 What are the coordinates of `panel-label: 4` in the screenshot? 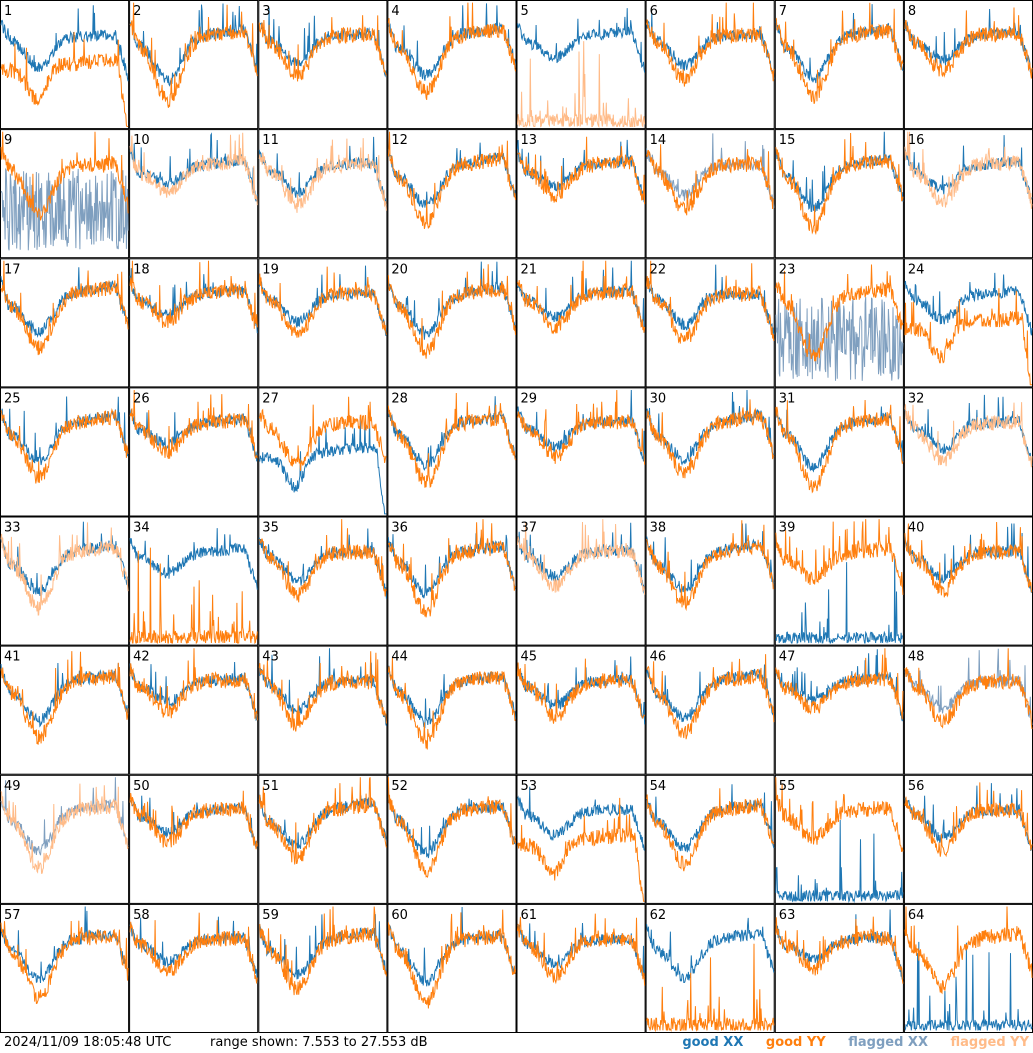 It's located at (395, 11).